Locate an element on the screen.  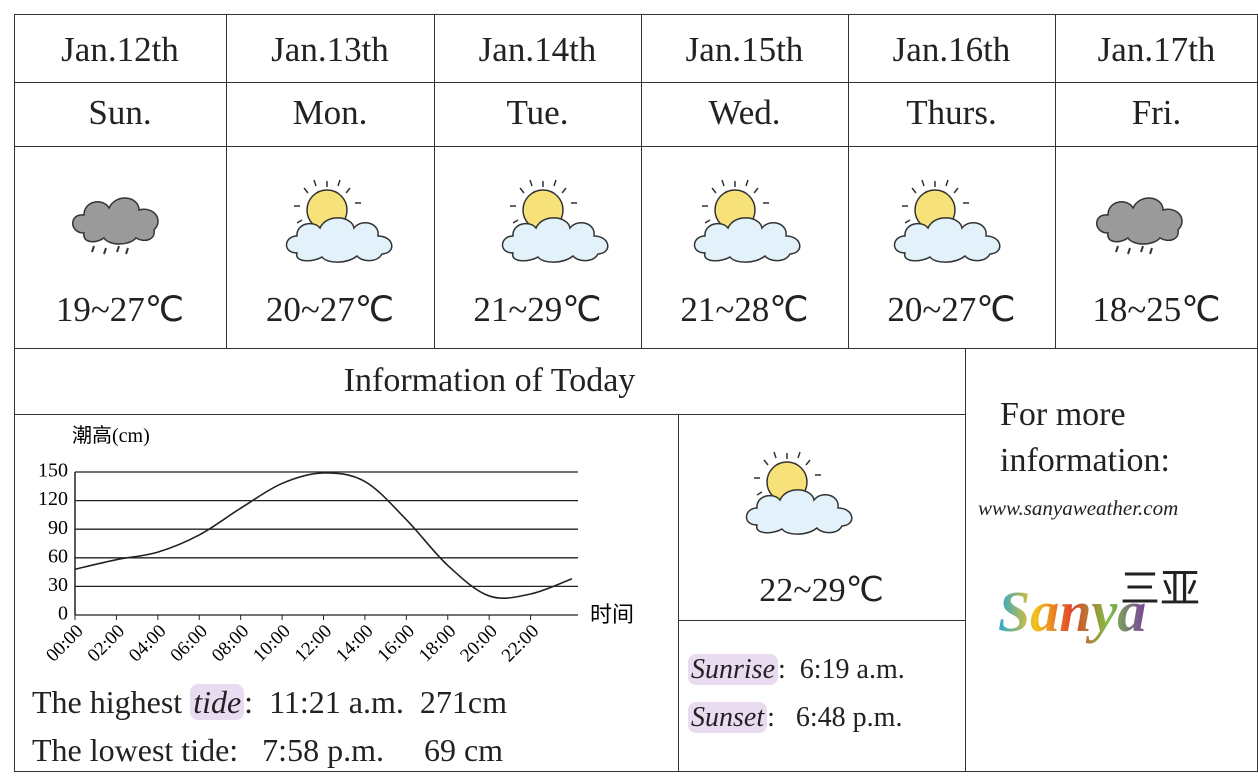
info-text: For more is located at coordinates (1063, 414).